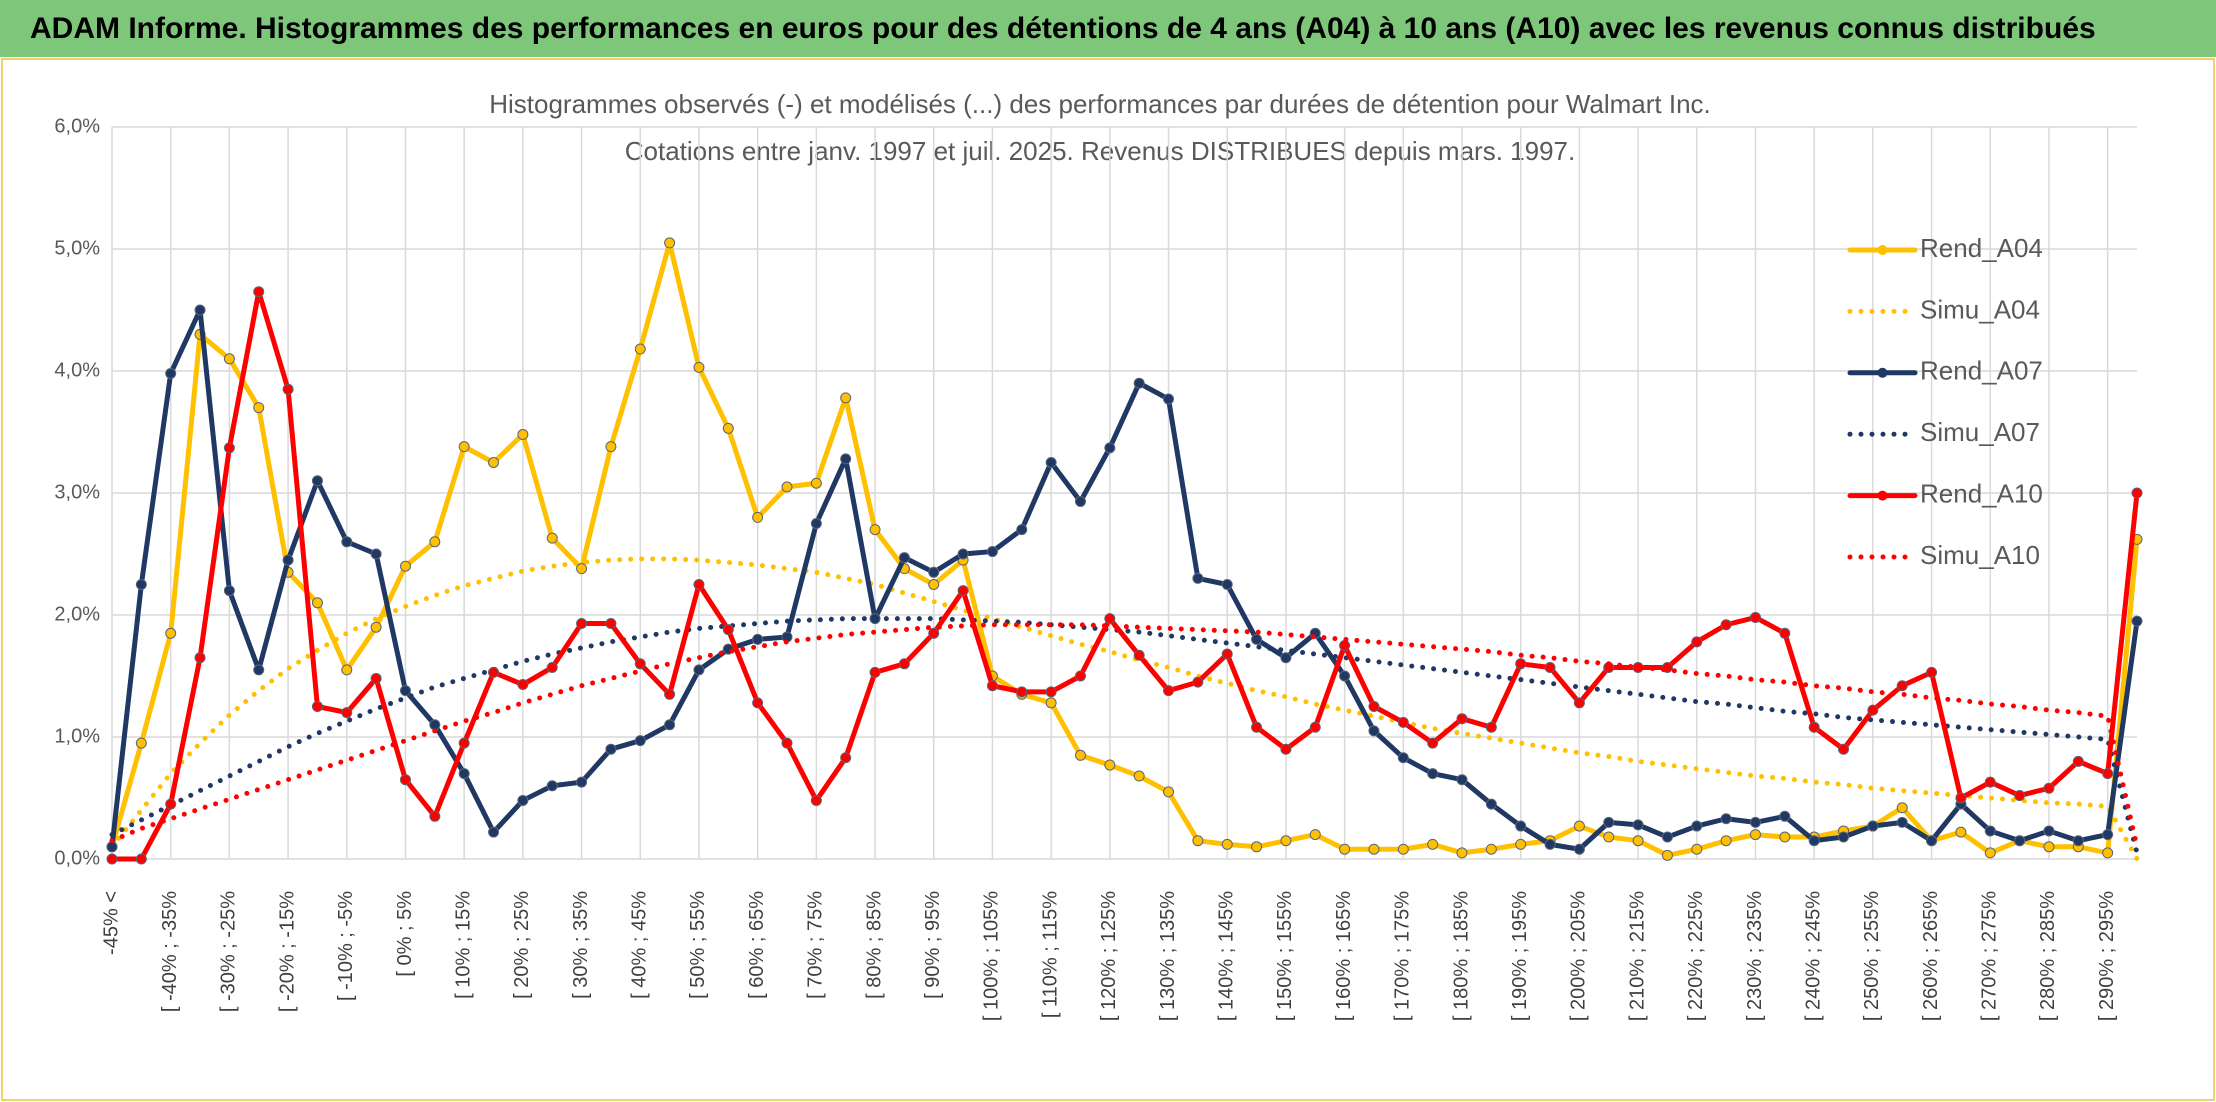 The image size is (2216, 1102). I want to click on x-tick-label: [ 70% ; 75%, so click(816, 945).